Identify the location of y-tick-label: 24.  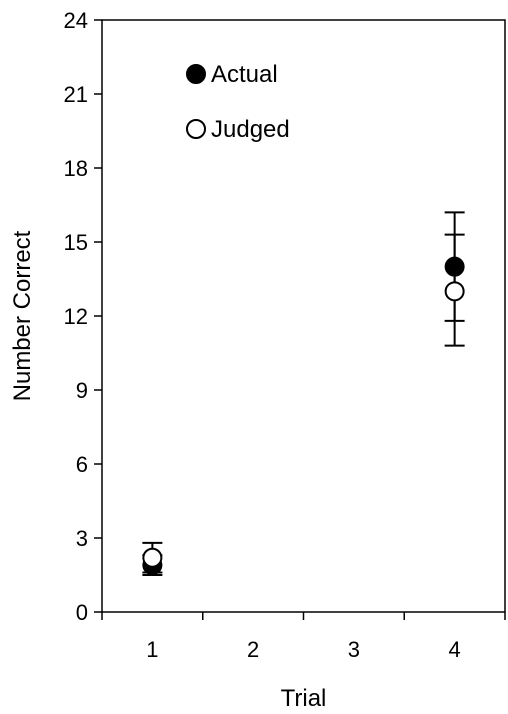
(76, 20).